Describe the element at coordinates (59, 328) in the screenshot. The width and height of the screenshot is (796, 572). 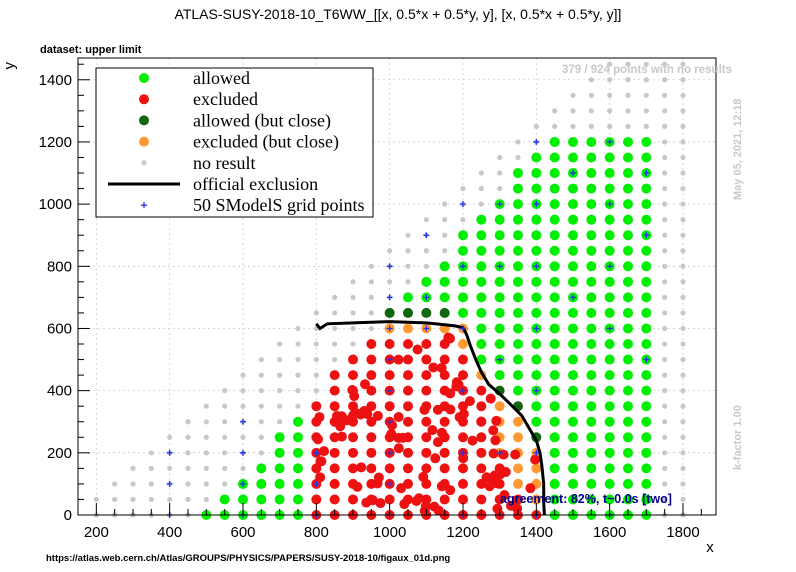
I see `y-tick-label: 600` at that location.